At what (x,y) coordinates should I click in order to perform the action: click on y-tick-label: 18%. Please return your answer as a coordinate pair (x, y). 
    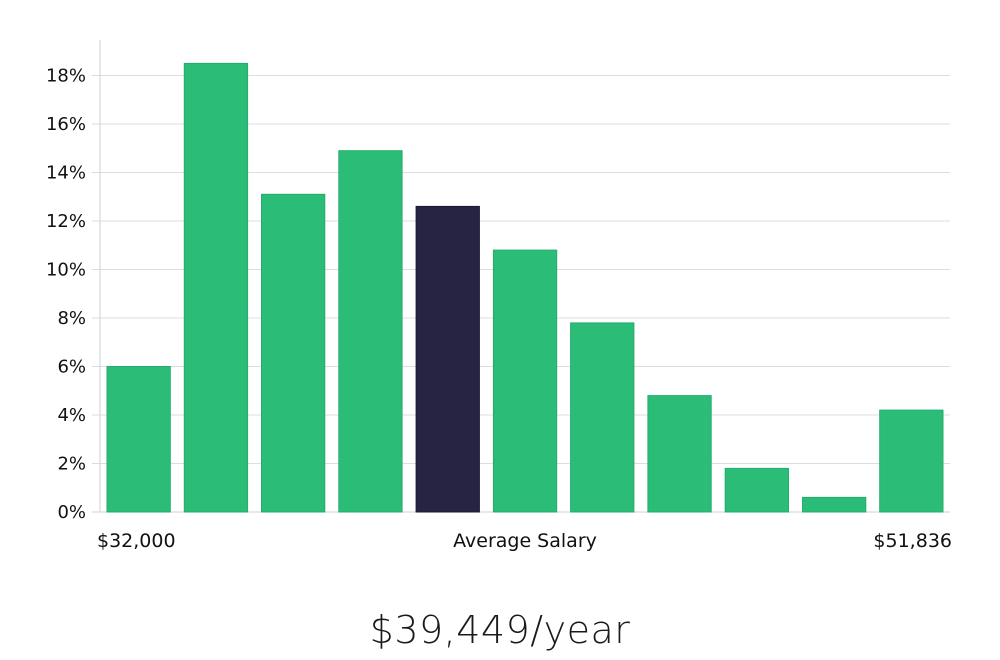
    Looking at the image, I should click on (66, 76).